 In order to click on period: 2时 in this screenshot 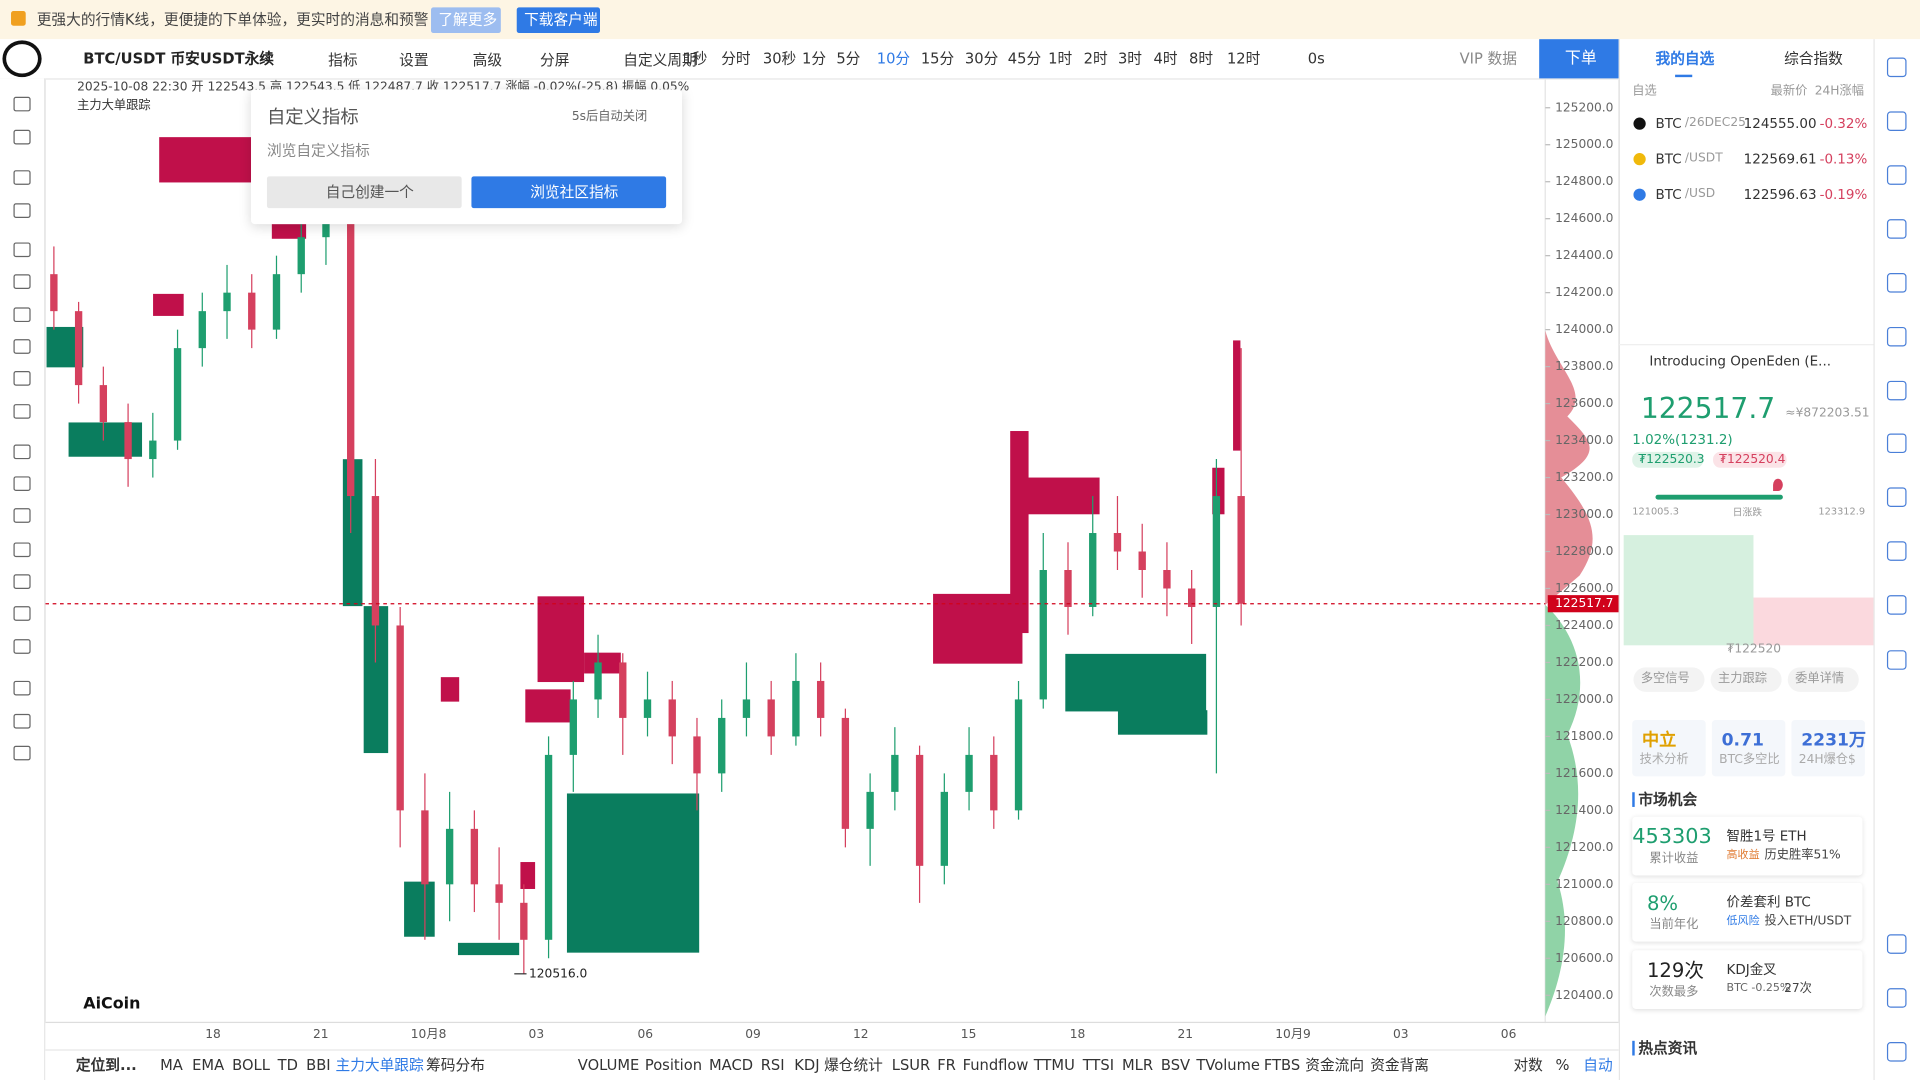, I will do `click(1095, 59)`.